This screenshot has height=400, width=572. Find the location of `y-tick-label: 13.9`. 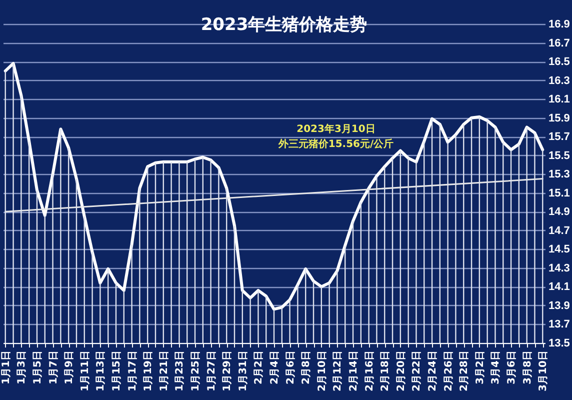

y-tick-label: 13.9 is located at coordinates (559, 306).